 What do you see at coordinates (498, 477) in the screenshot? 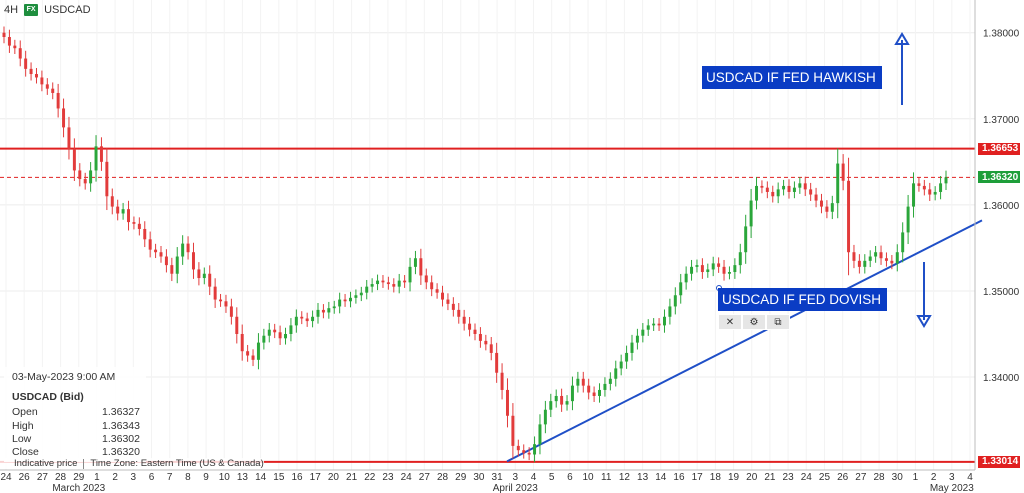
I see `date-tick-label: 31` at bounding box center [498, 477].